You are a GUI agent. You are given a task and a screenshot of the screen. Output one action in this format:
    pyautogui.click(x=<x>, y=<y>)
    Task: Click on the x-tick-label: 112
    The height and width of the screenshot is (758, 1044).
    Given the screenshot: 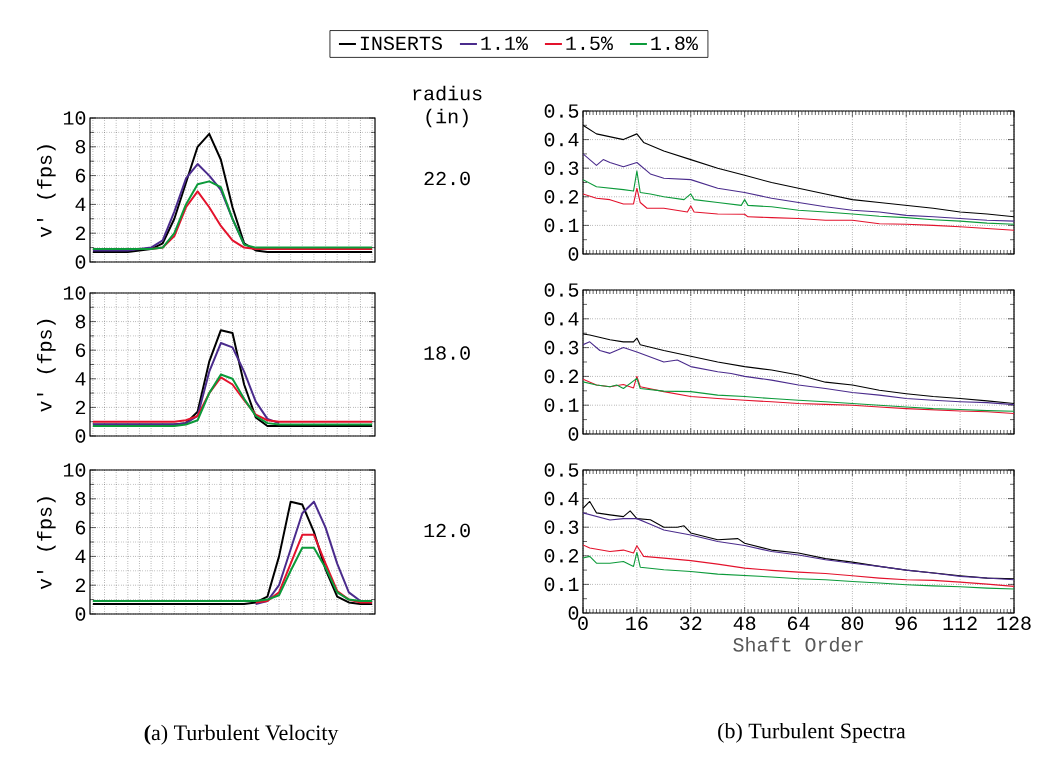 What is the action you would take?
    pyautogui.click(x=960, y=623)
    